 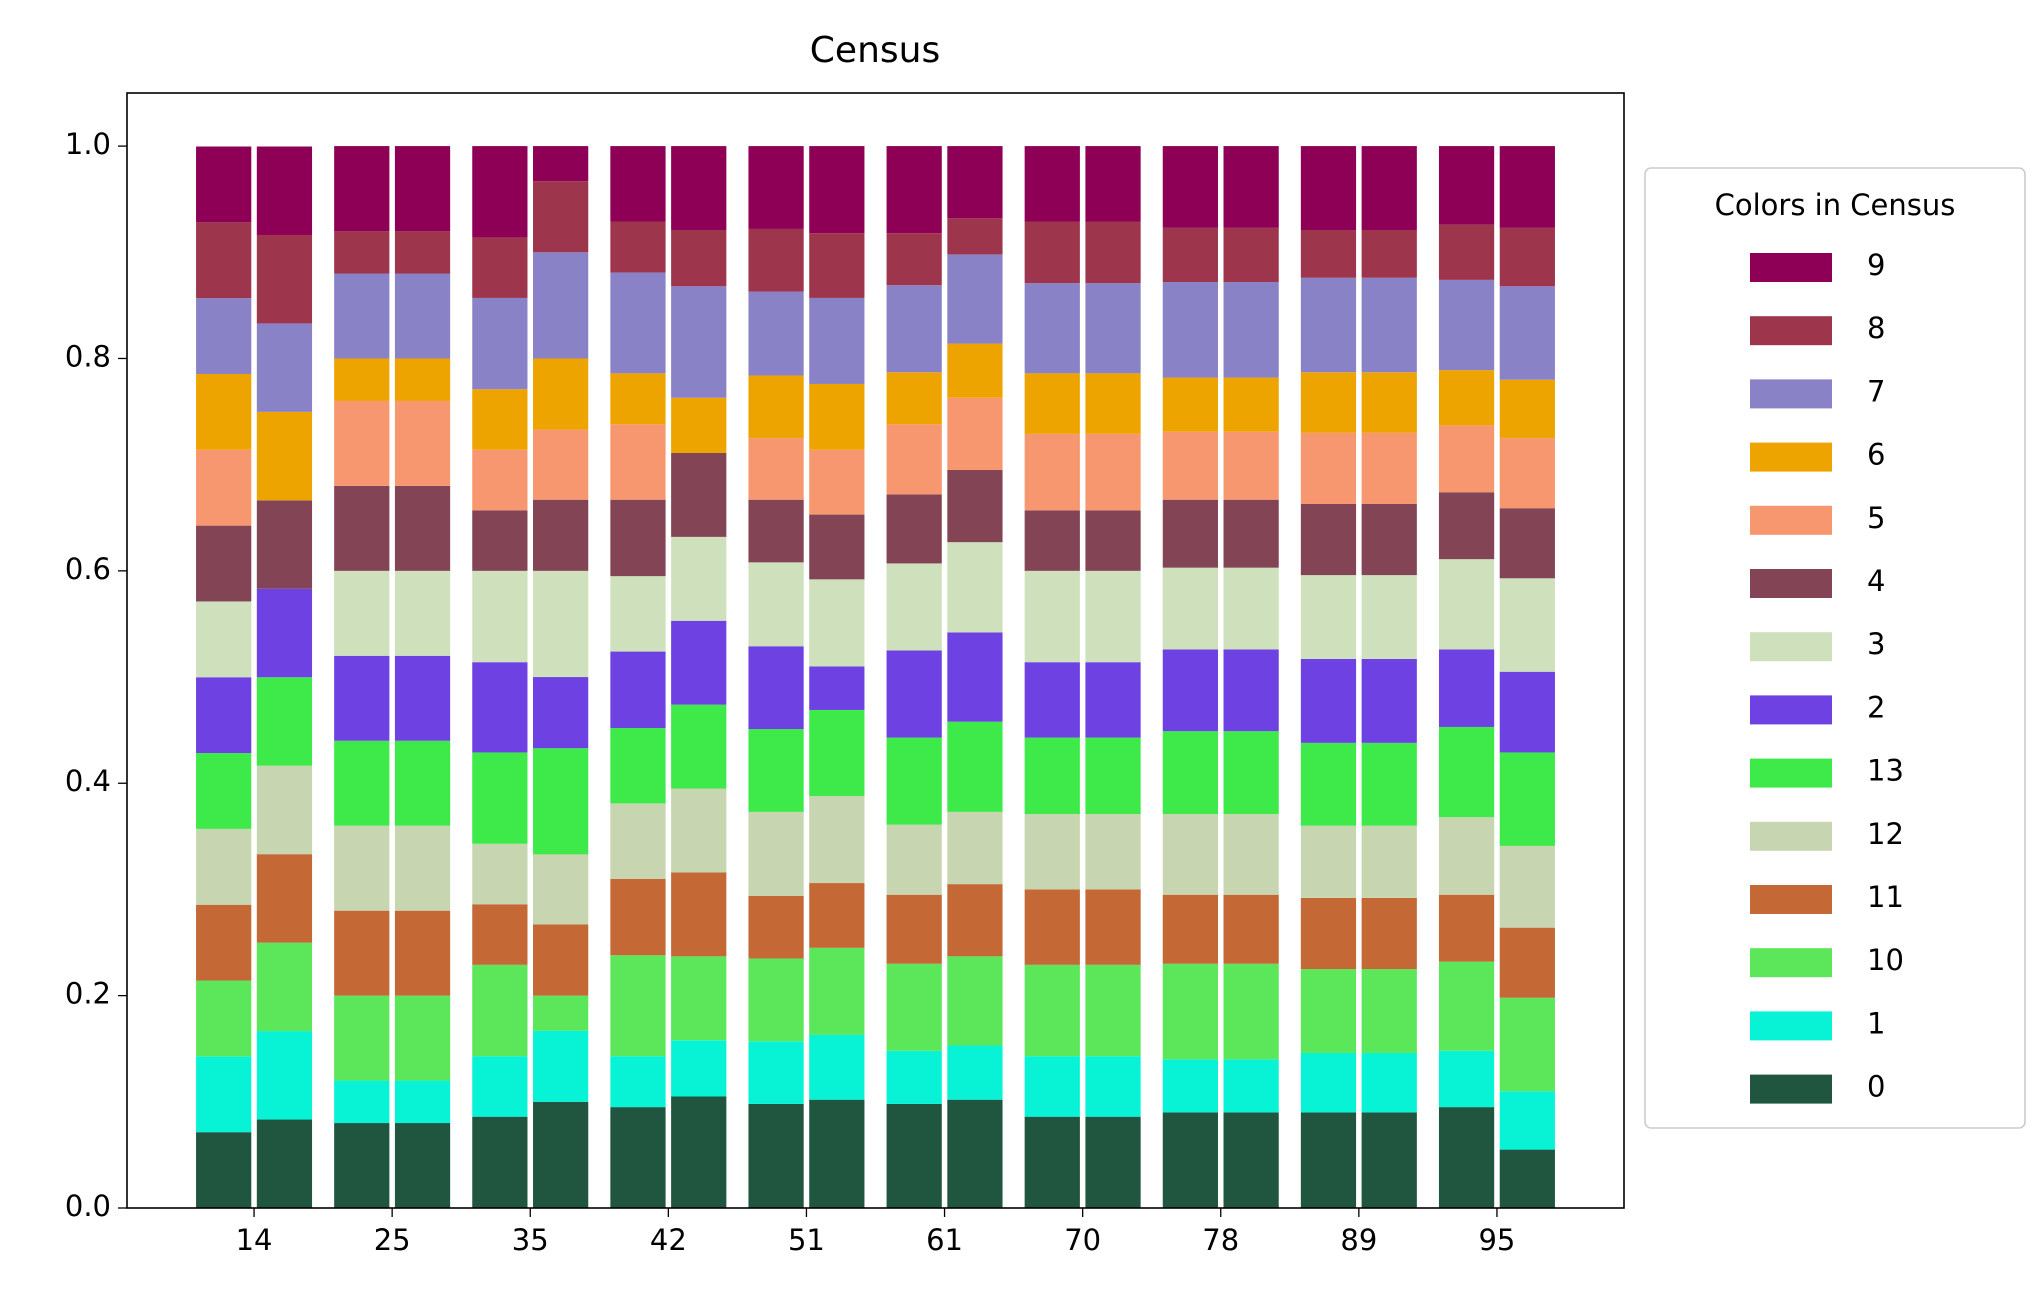 What do you see at coordinates (1082, 1240) in the screenshot?
I see `x-tick-label: 70` at bounding box center [1082, 1240].